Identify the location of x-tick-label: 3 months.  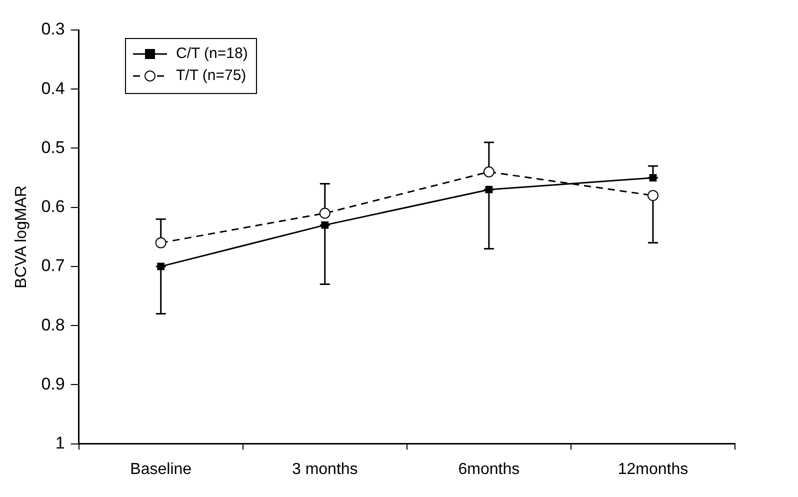
(325, 469).